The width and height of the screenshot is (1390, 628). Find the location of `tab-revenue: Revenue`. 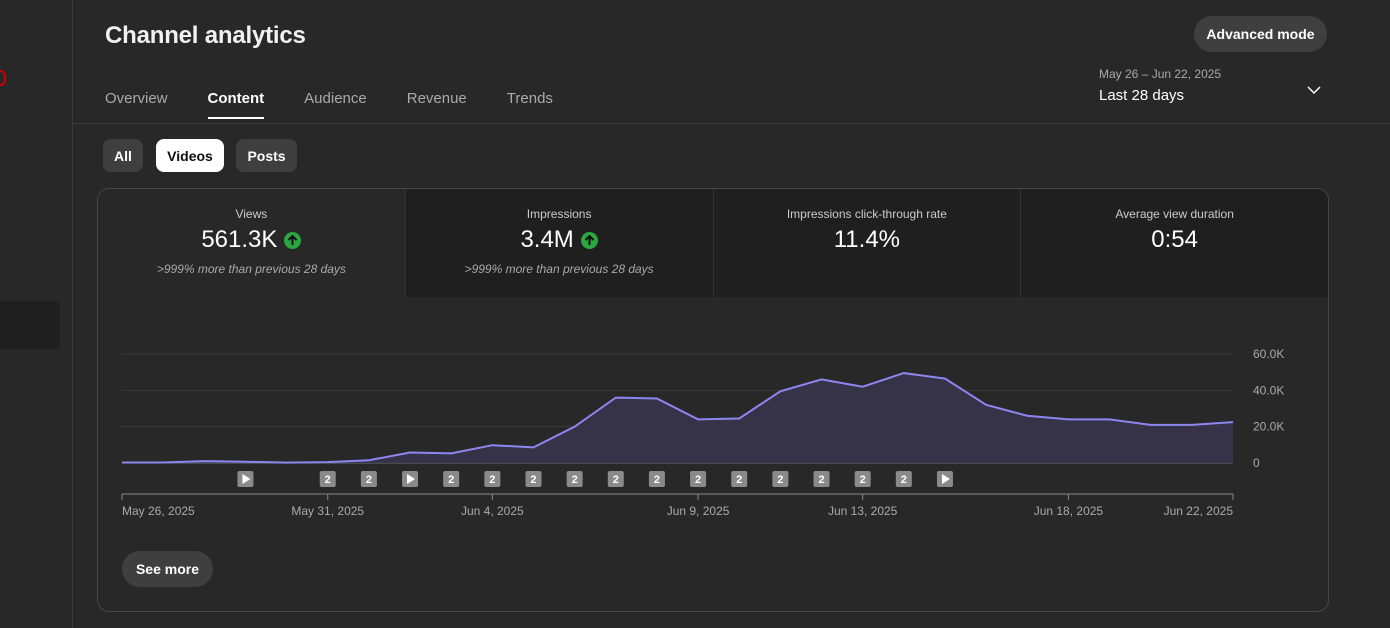

tab-revenue: Revenue is located at coordinates (436, 98).